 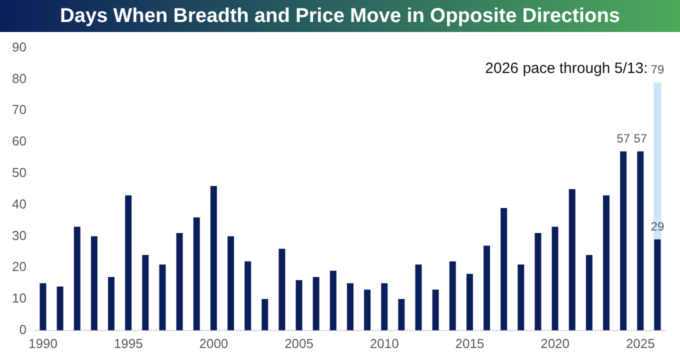 I want to click on y-tick-label: 20, so click(x=19, y=266).